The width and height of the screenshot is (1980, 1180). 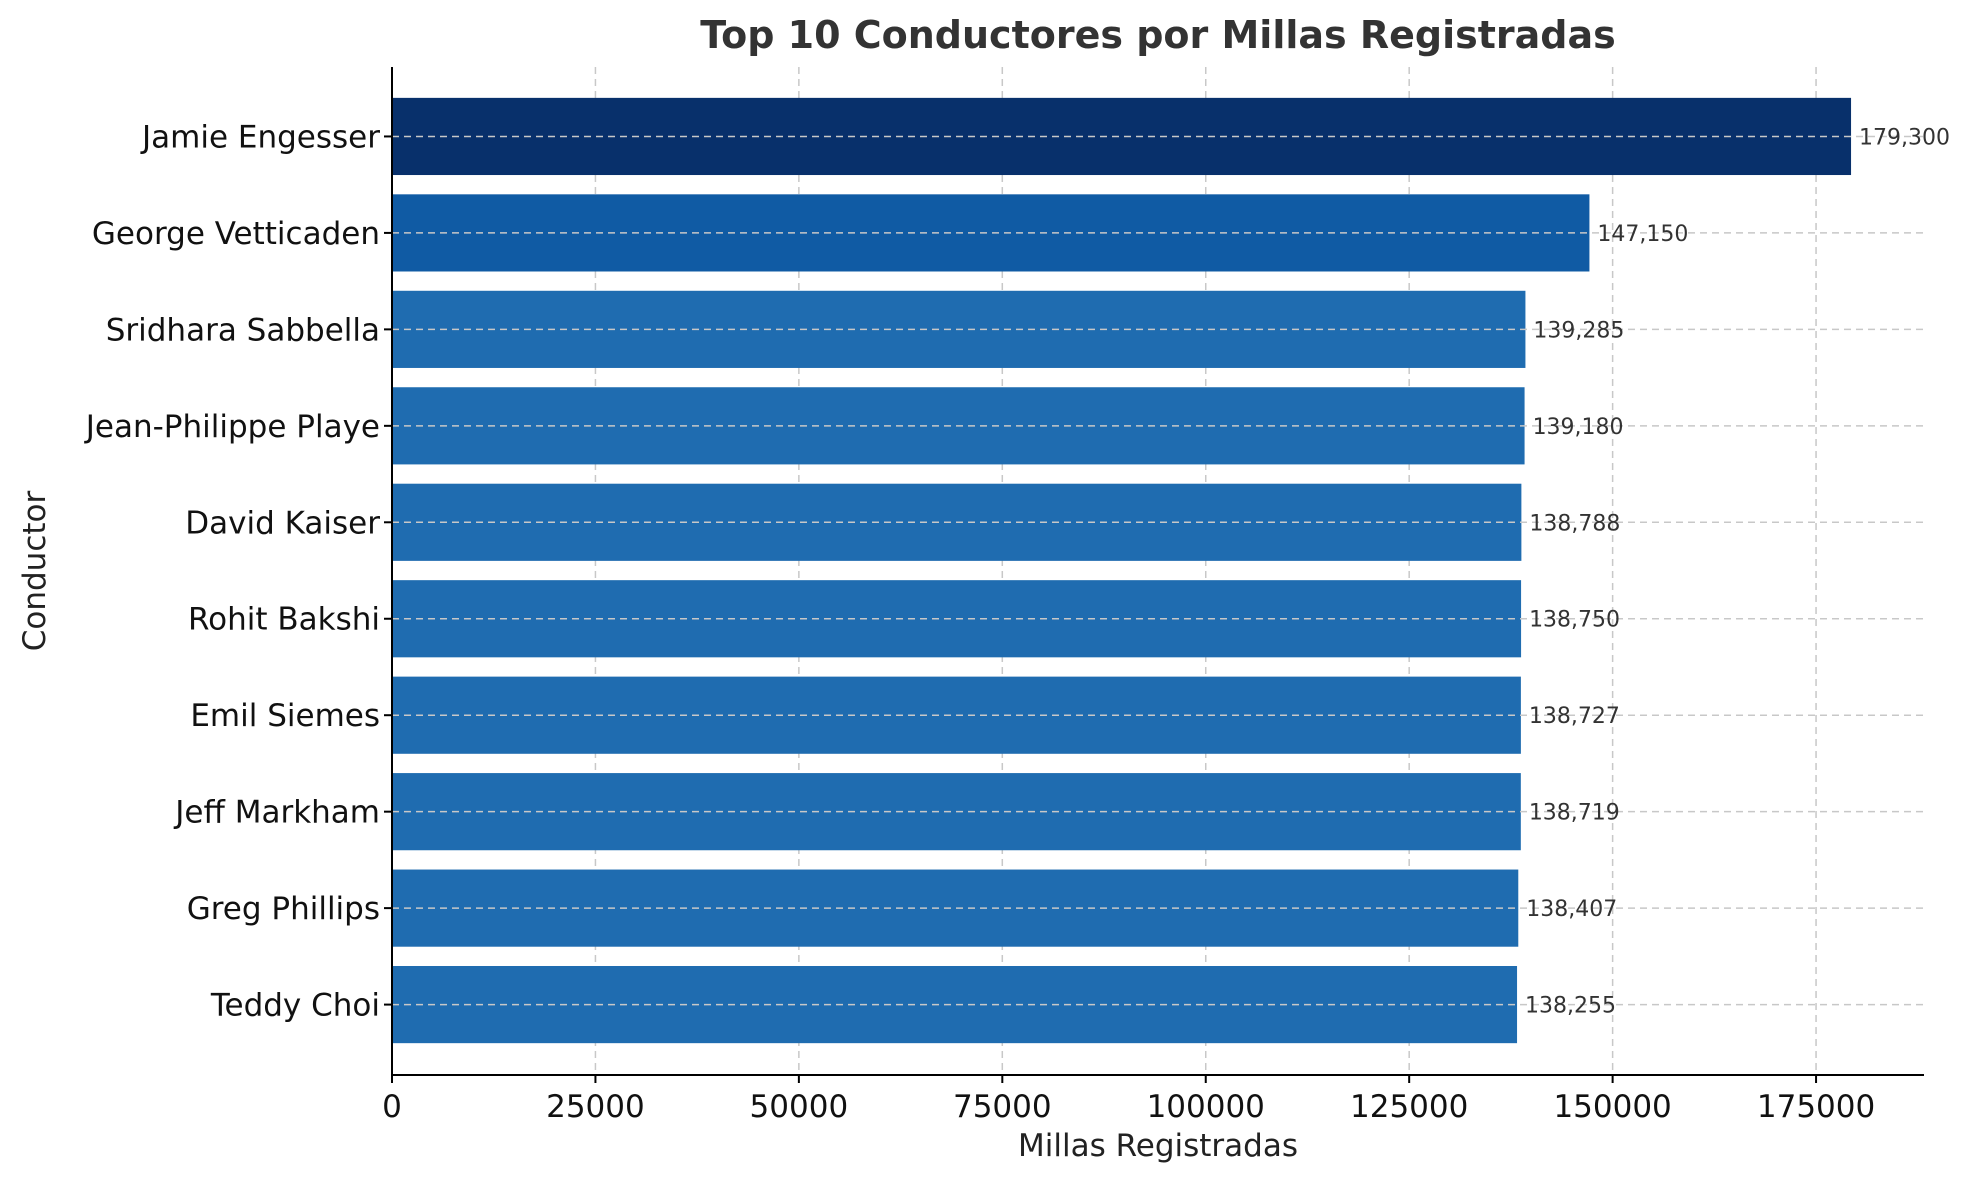 I want to click on y-tick-label: Jamie Engesser, so click(x=260, y=137).